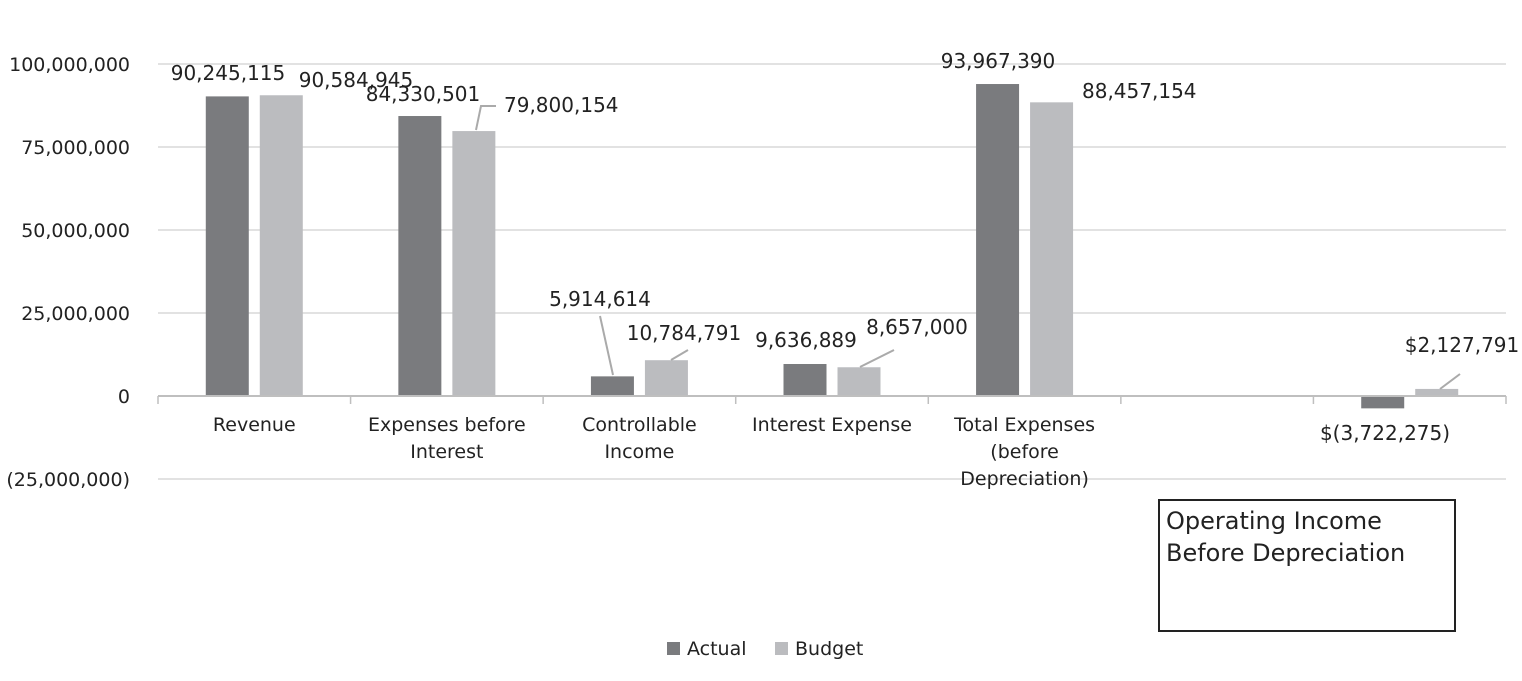 This screenshot has height=681, width=1522. I want to click on x-tick-label: Depreciation), so click(1024, 479).